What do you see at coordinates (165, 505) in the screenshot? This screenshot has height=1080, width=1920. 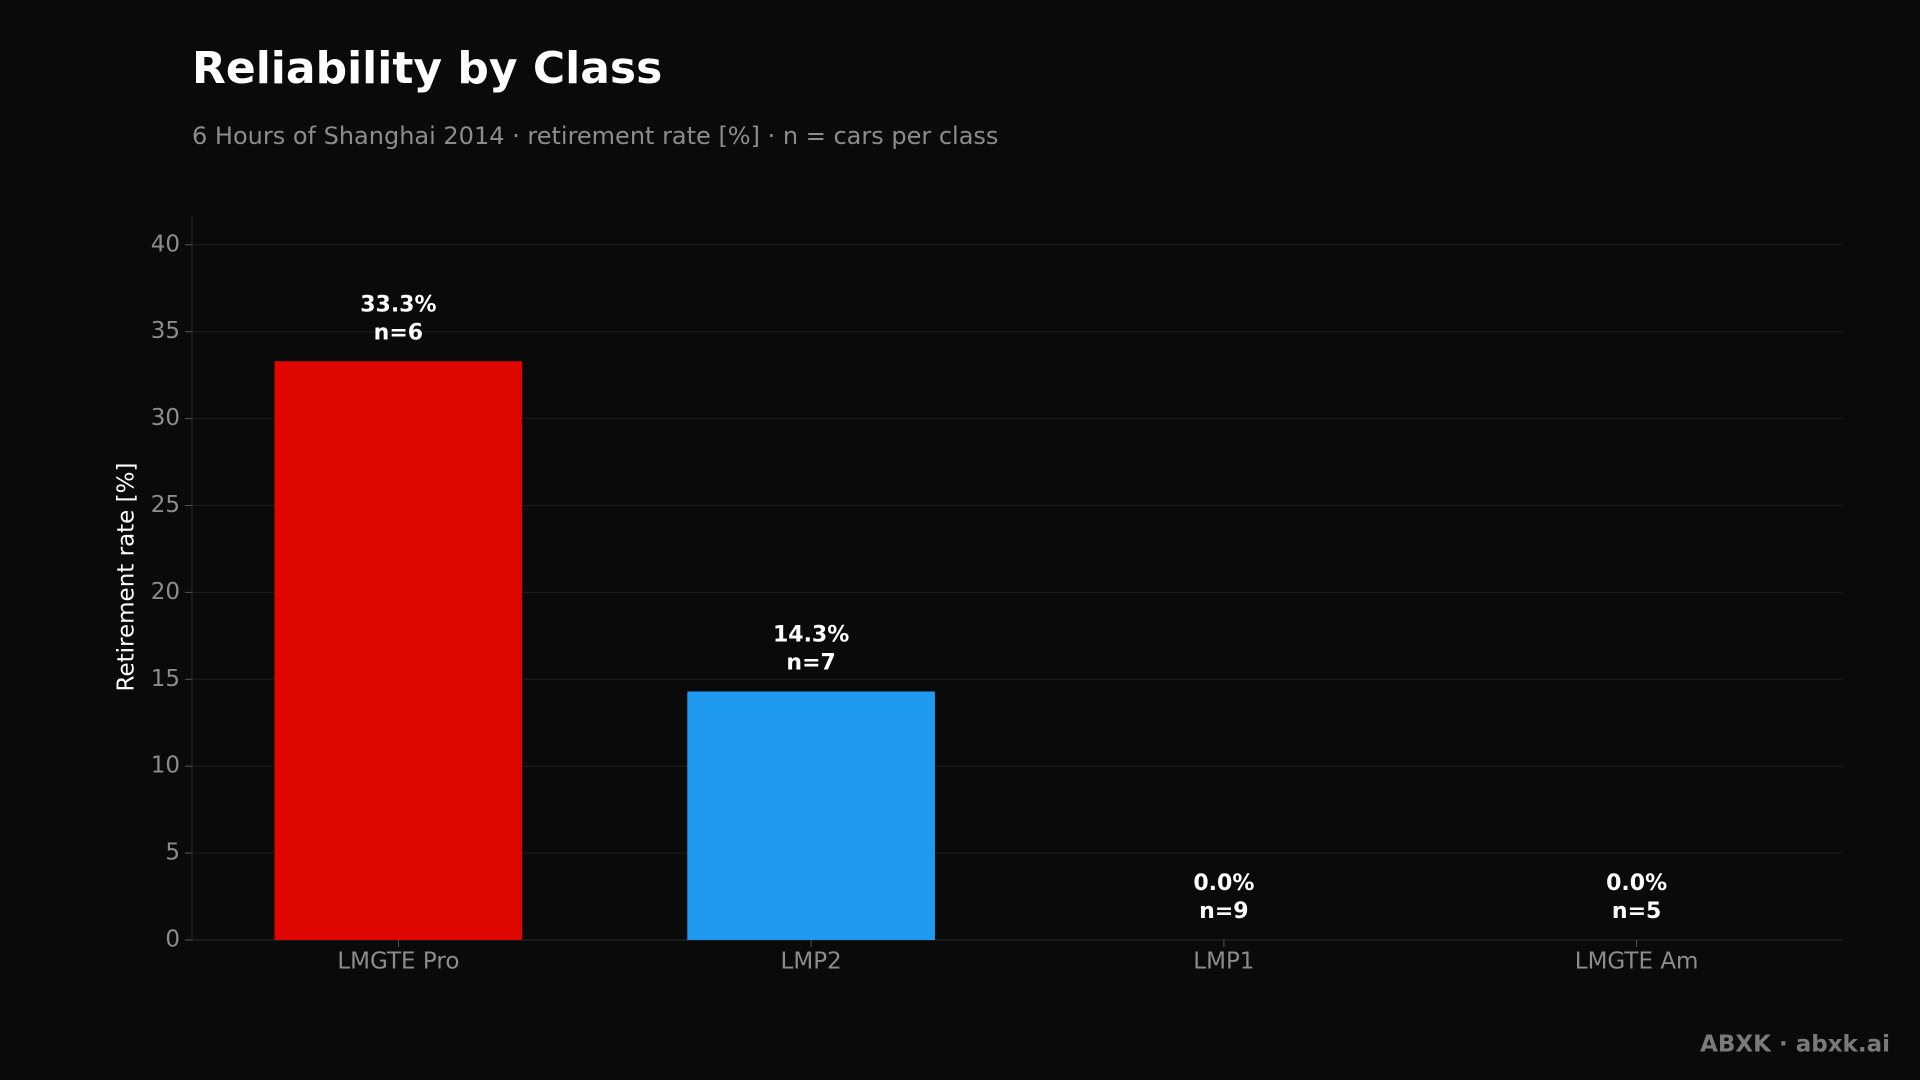 I see `y-tick-label: 25` at bounding box center [165, 505].